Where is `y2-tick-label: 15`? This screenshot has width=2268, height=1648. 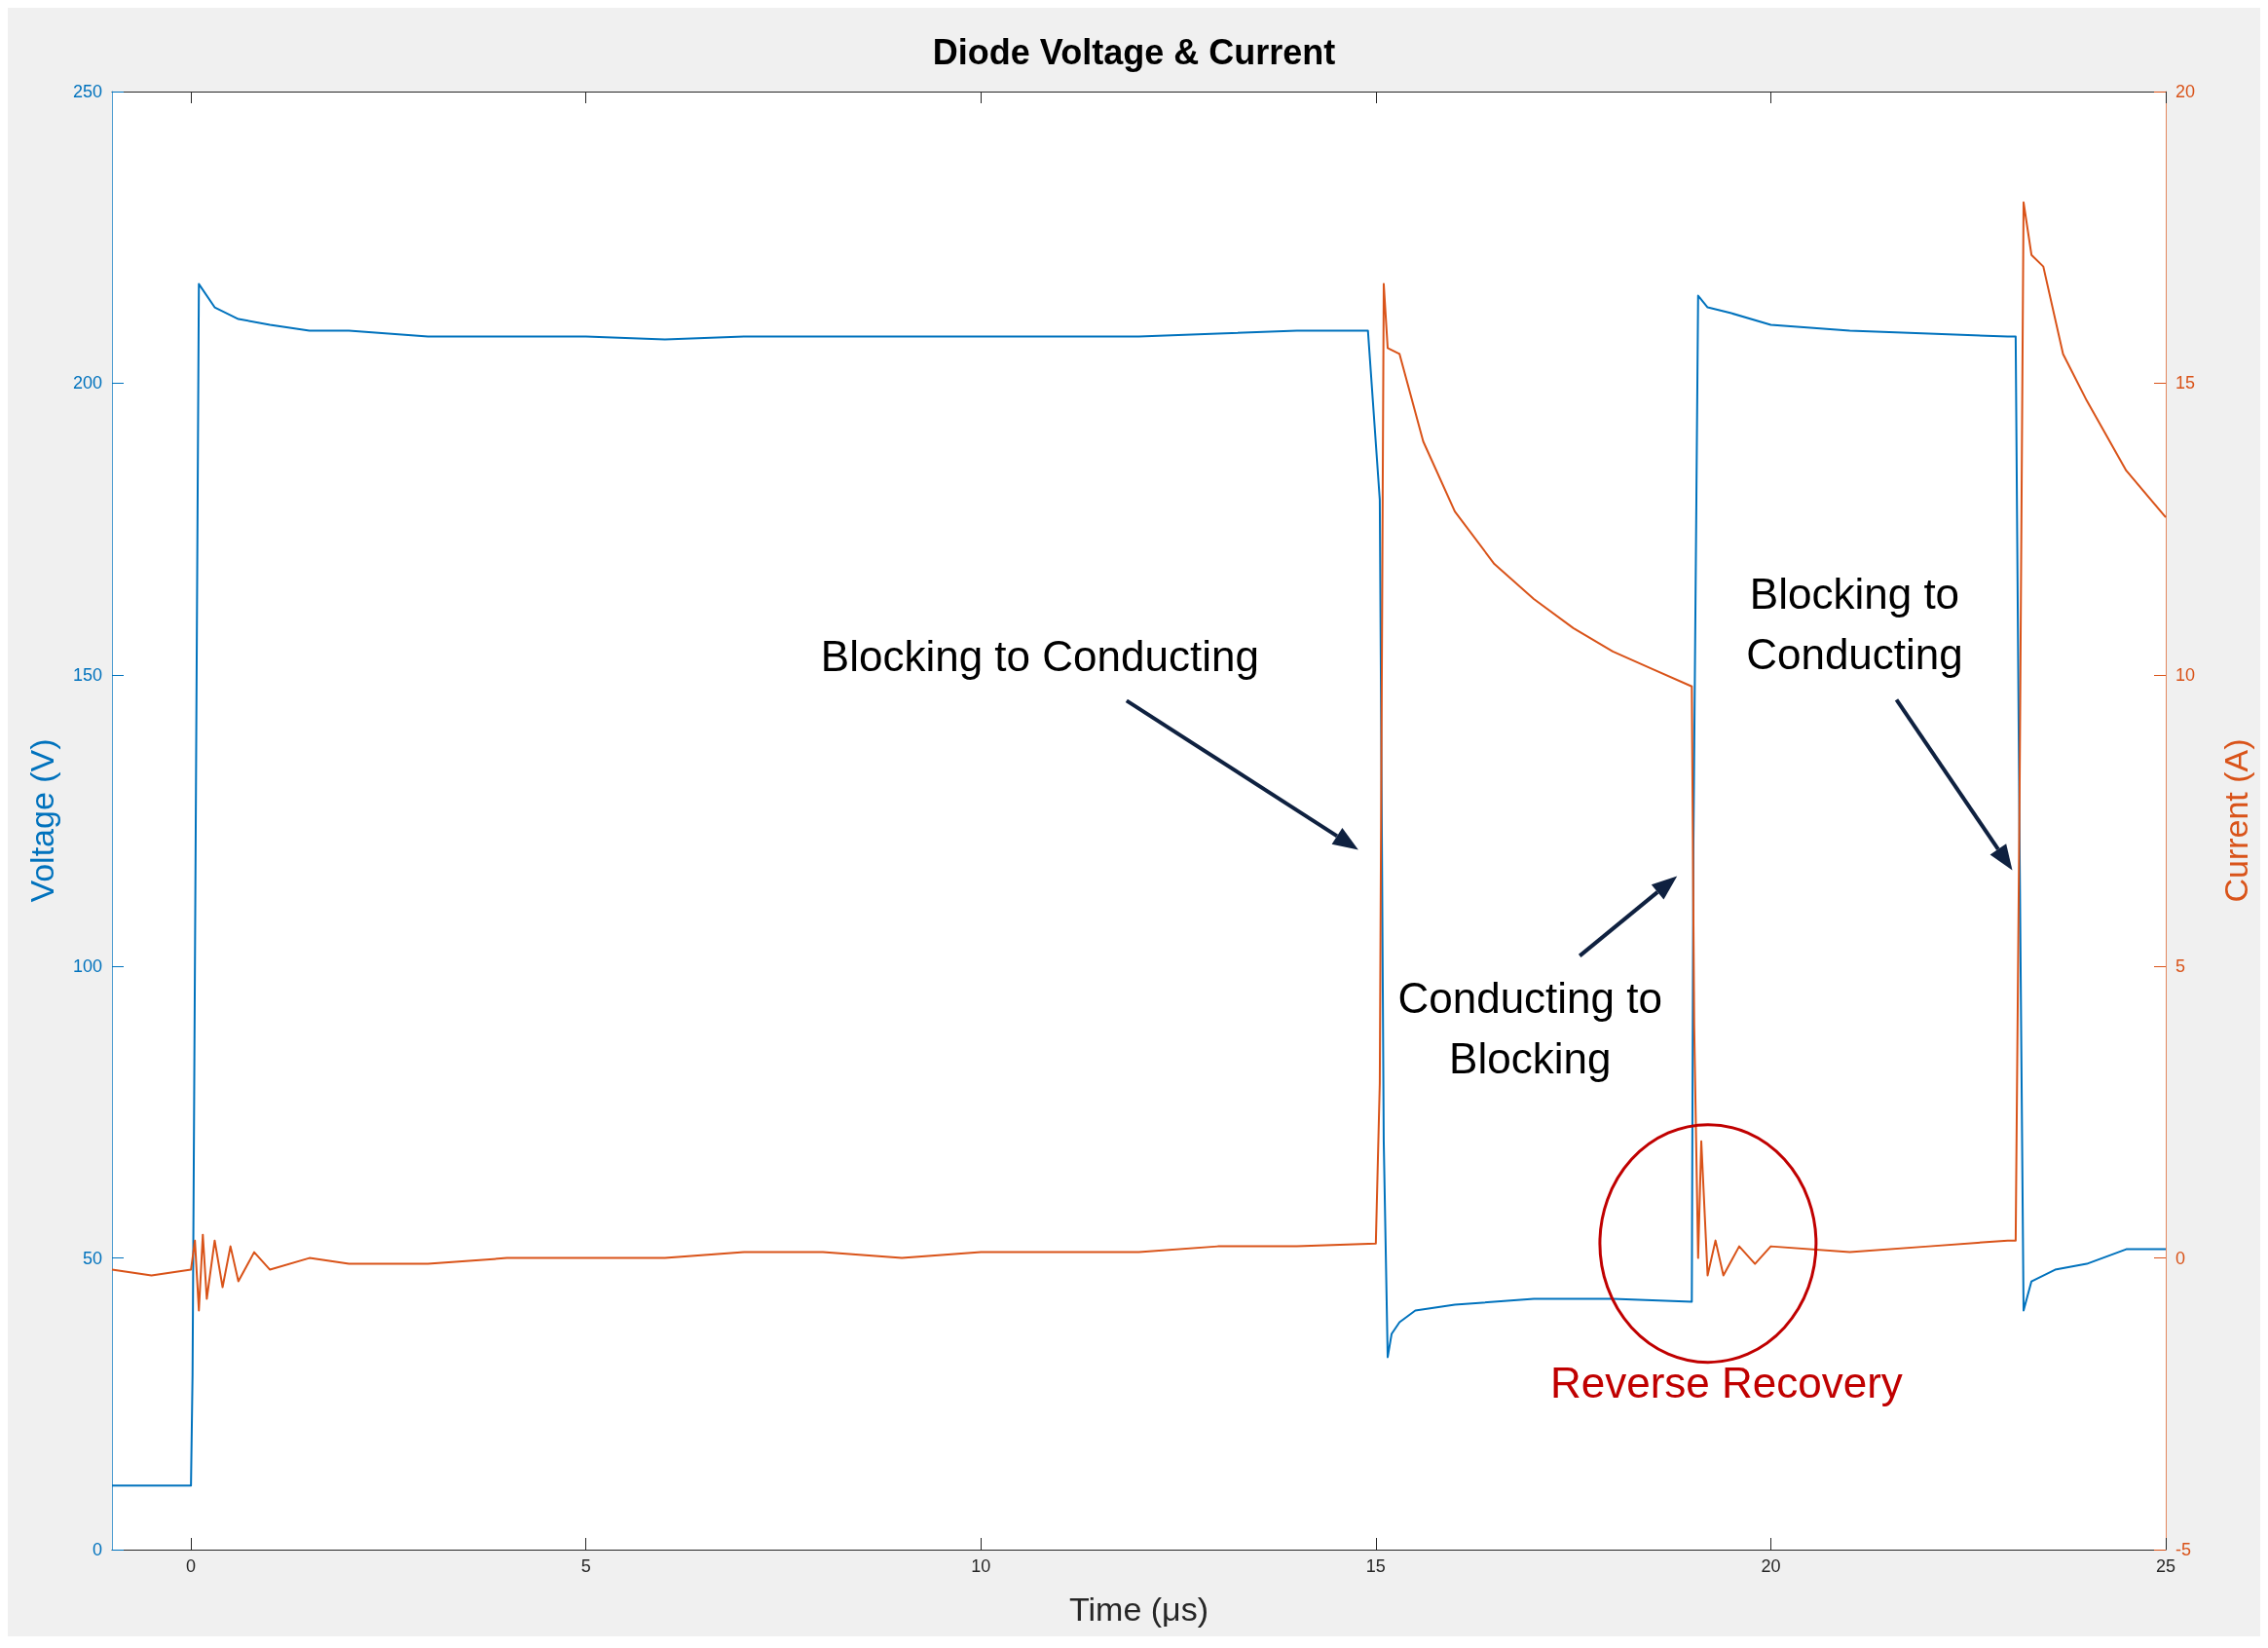
y2-tick-label: 15 is located at coordinates (2185, 383).